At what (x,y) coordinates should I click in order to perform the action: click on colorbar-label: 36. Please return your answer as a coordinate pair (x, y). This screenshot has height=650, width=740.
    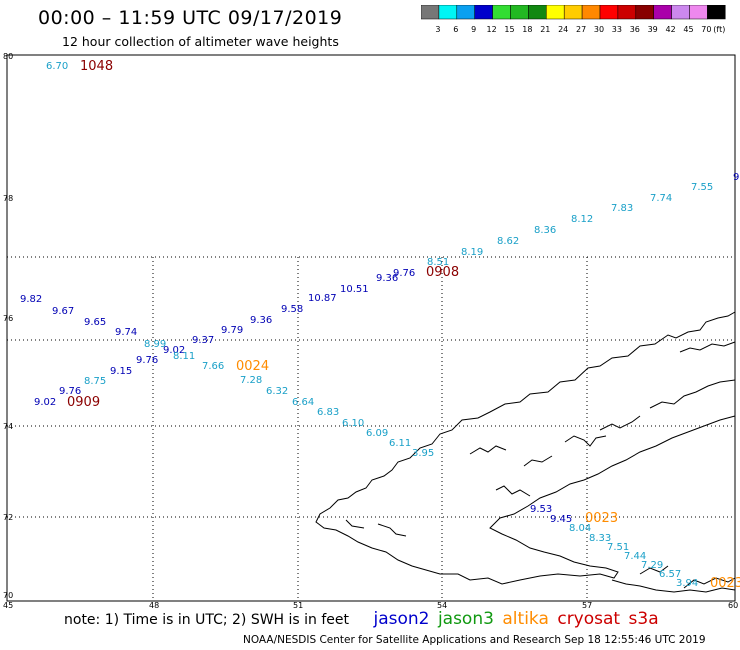
    Looking at the image, I should click on (635, 29).